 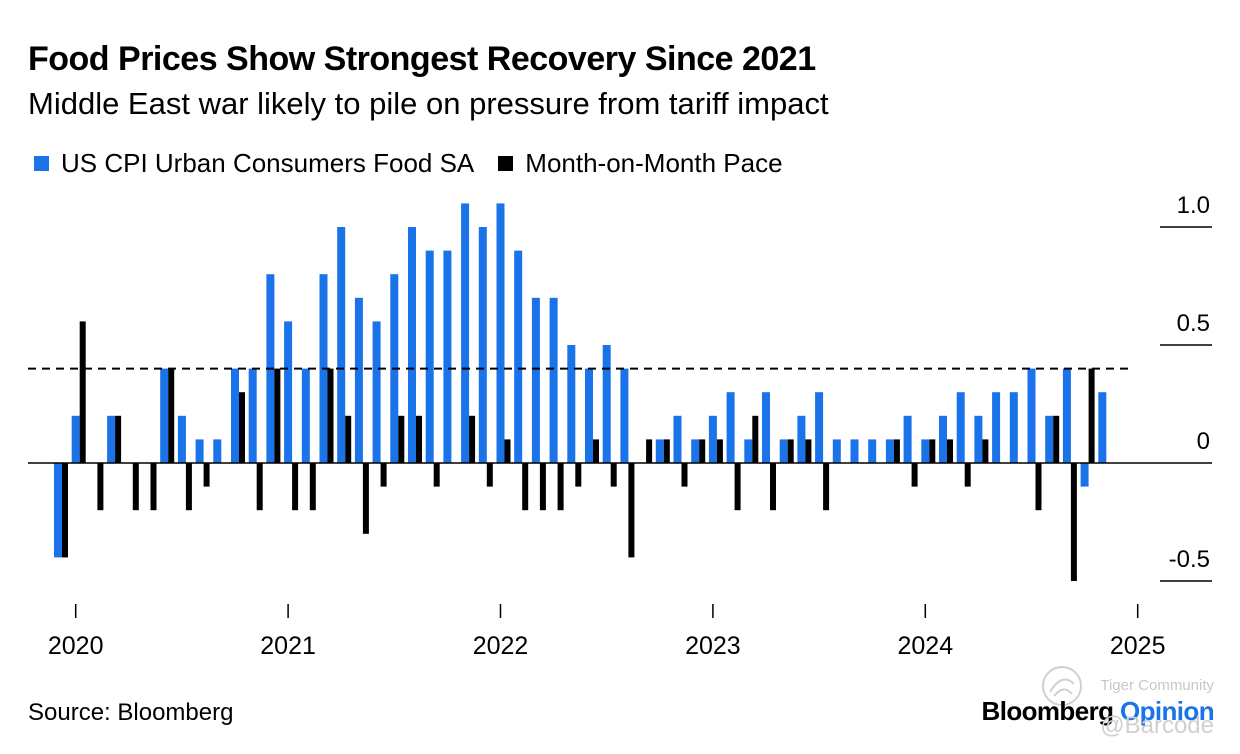 I want to click on x-tick-label: 2023, so click(x=713, y=646).